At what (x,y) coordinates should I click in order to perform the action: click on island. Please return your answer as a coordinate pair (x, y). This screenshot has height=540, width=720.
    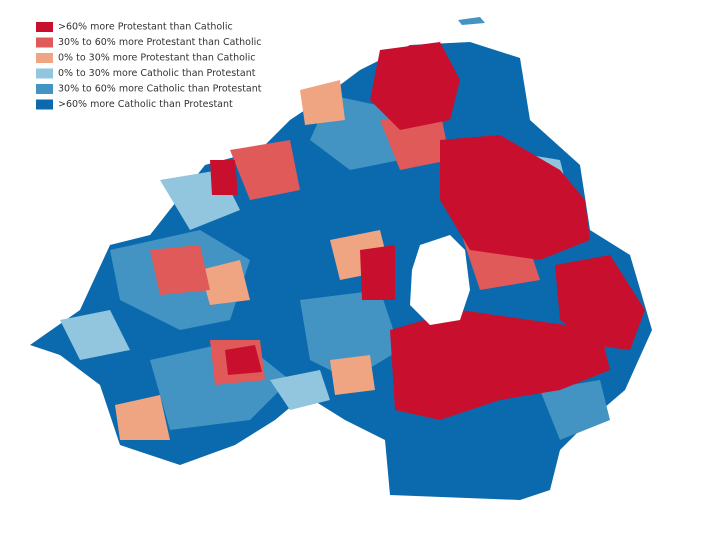
    Looking at the image, I should click on (471, 21).